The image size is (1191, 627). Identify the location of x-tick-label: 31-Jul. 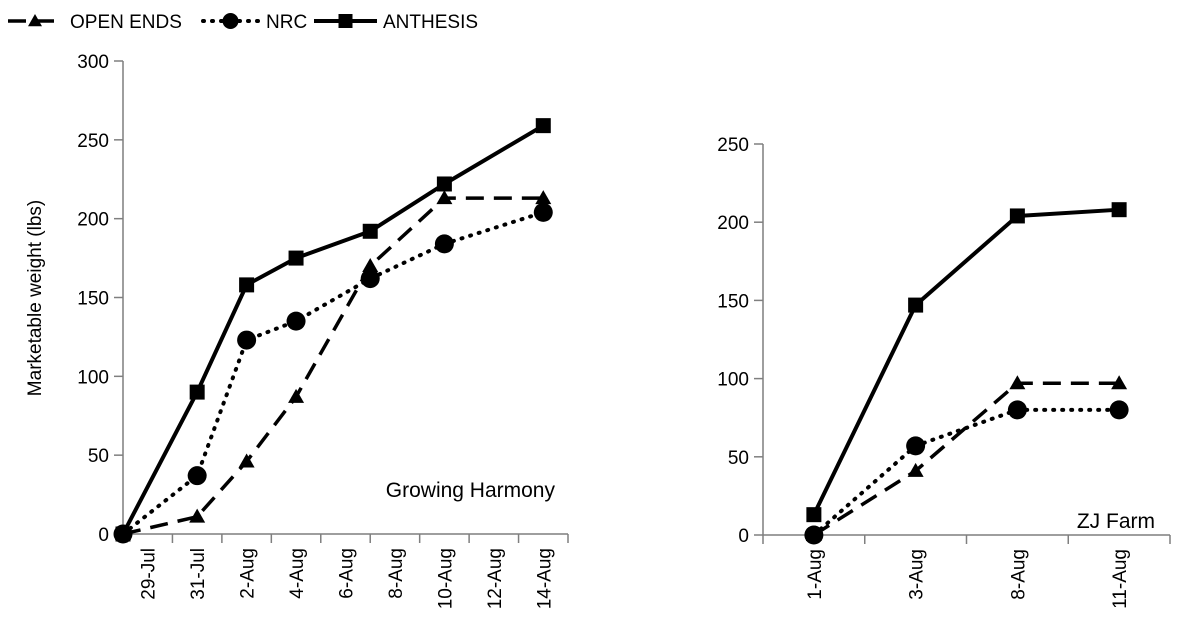
(198, 574).